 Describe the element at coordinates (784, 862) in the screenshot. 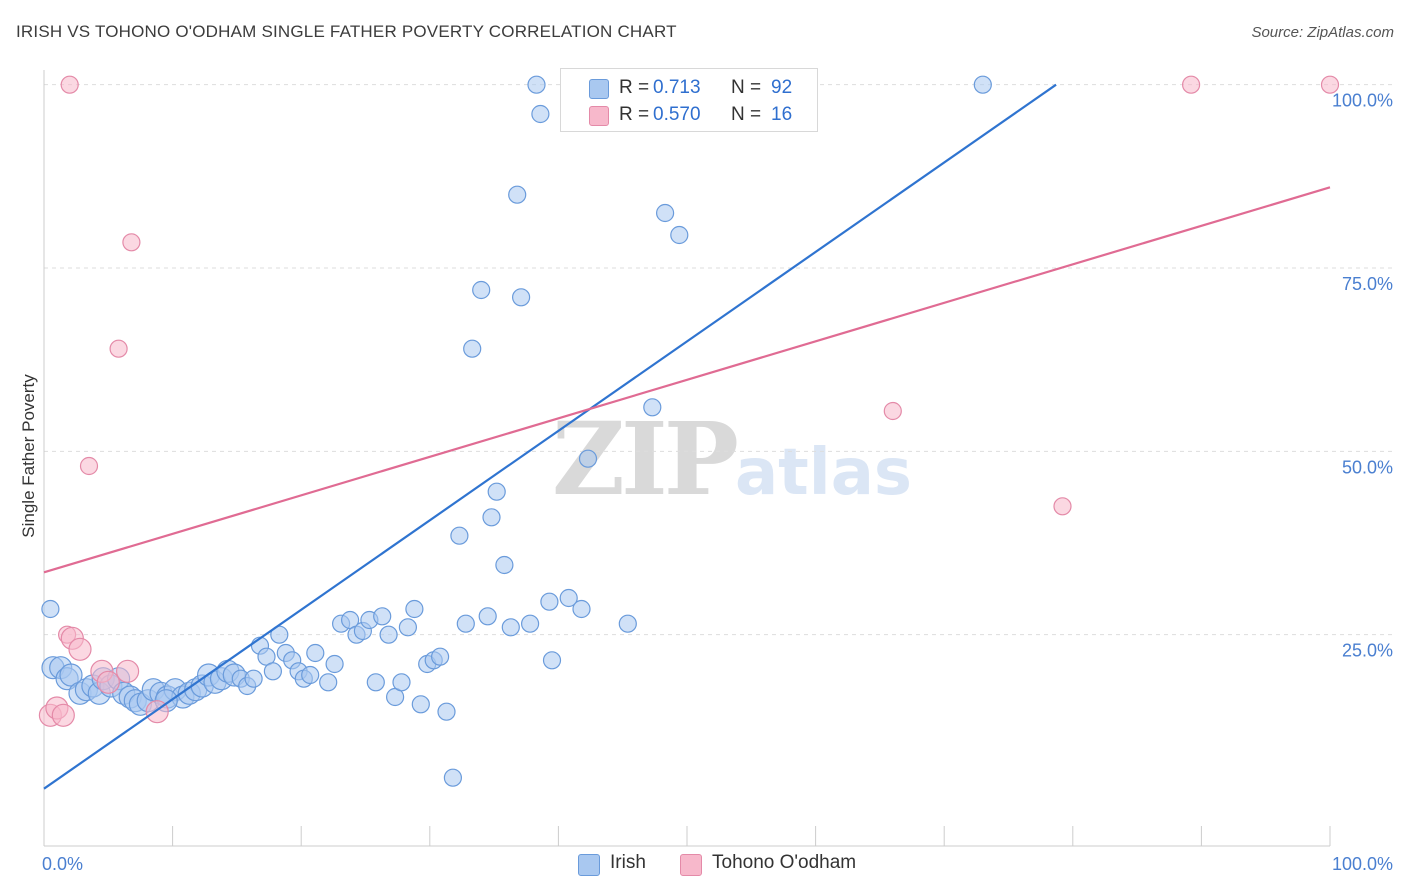

I see `series-legend-label-tohono: Tohono O'odham` at that location.